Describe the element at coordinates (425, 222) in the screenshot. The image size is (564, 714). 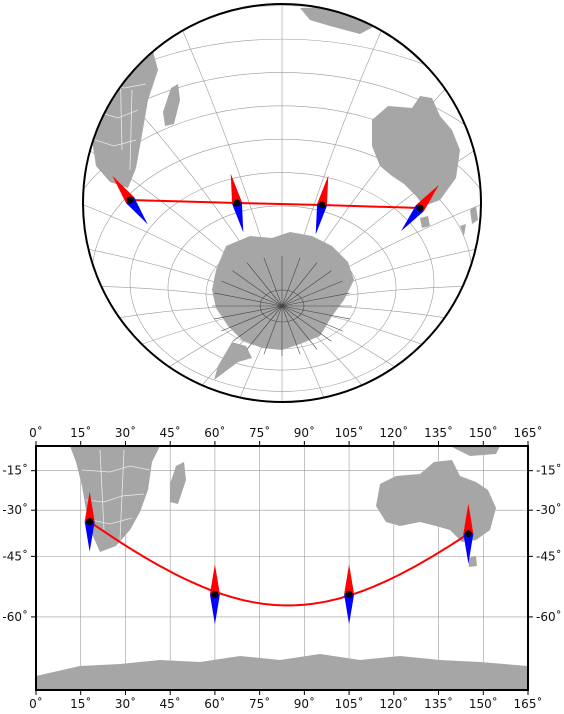
I see `globe-tasmania` at that location.